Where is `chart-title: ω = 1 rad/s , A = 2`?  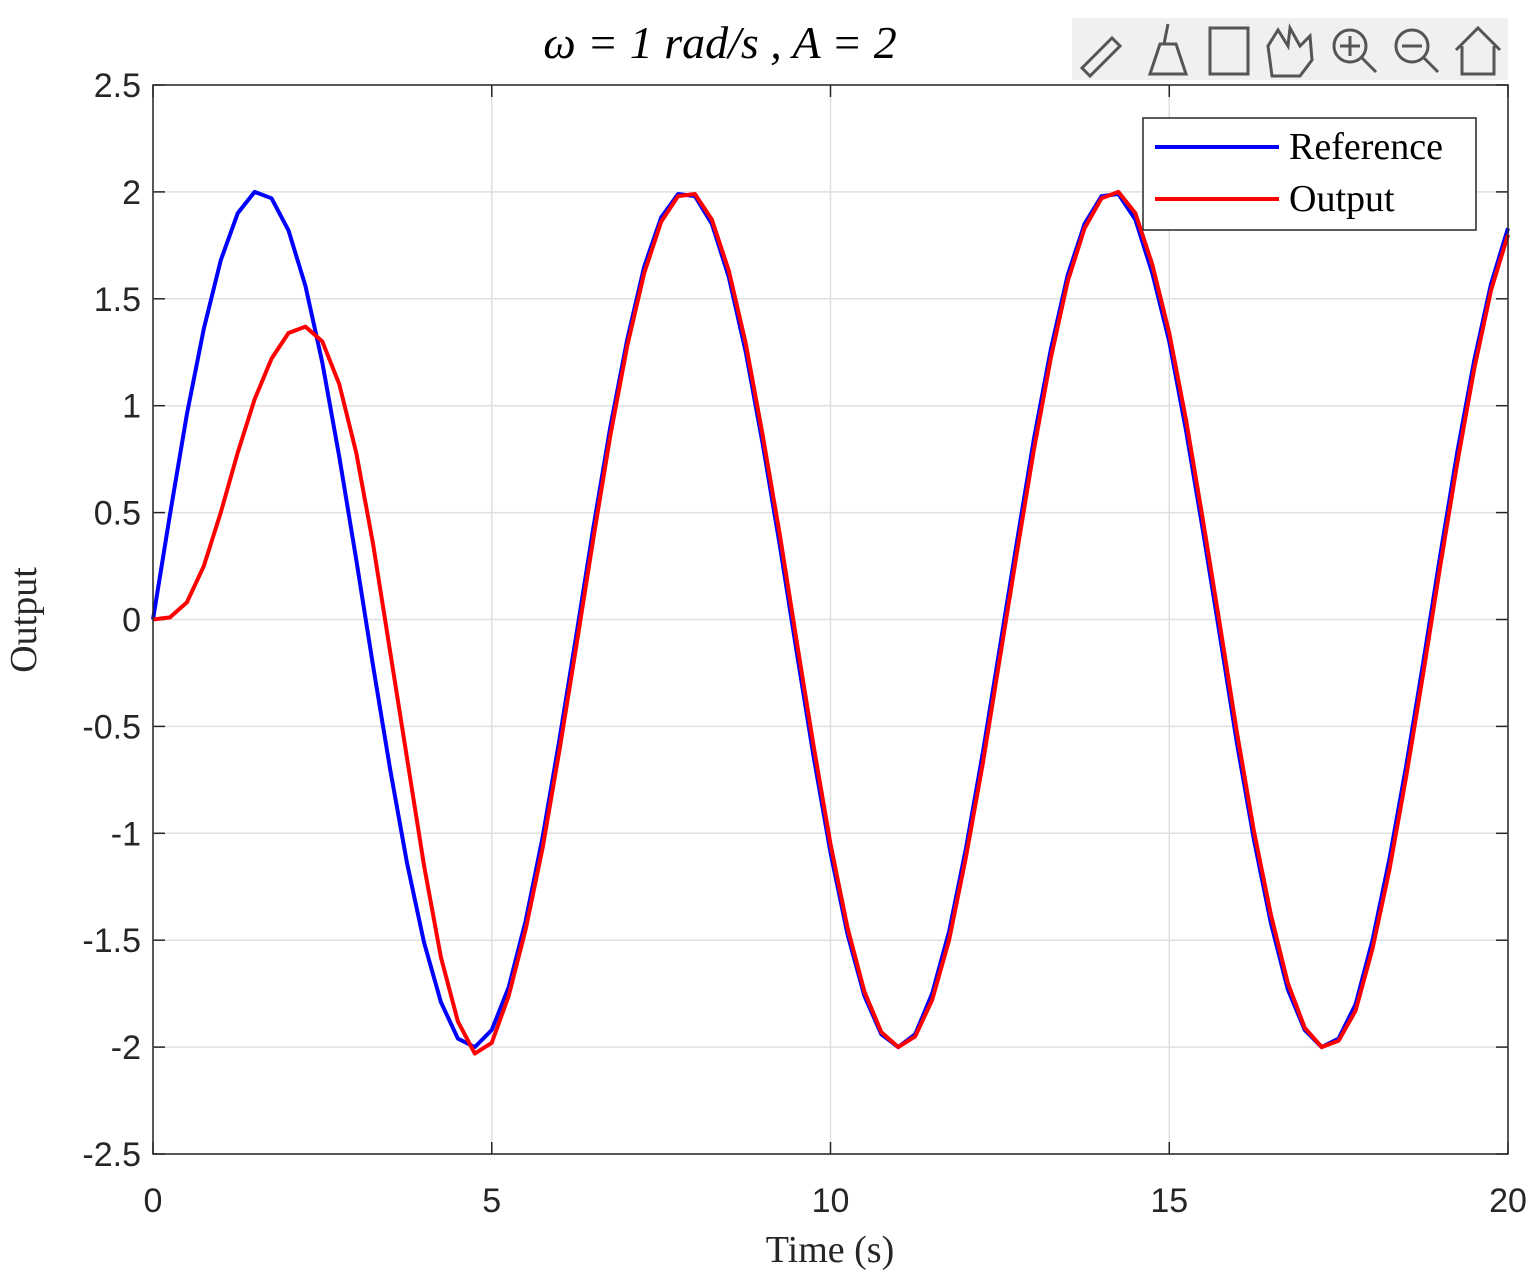 chart-title: ω = 1 rad/s , A = 2 is located at coordinates (720, 42).